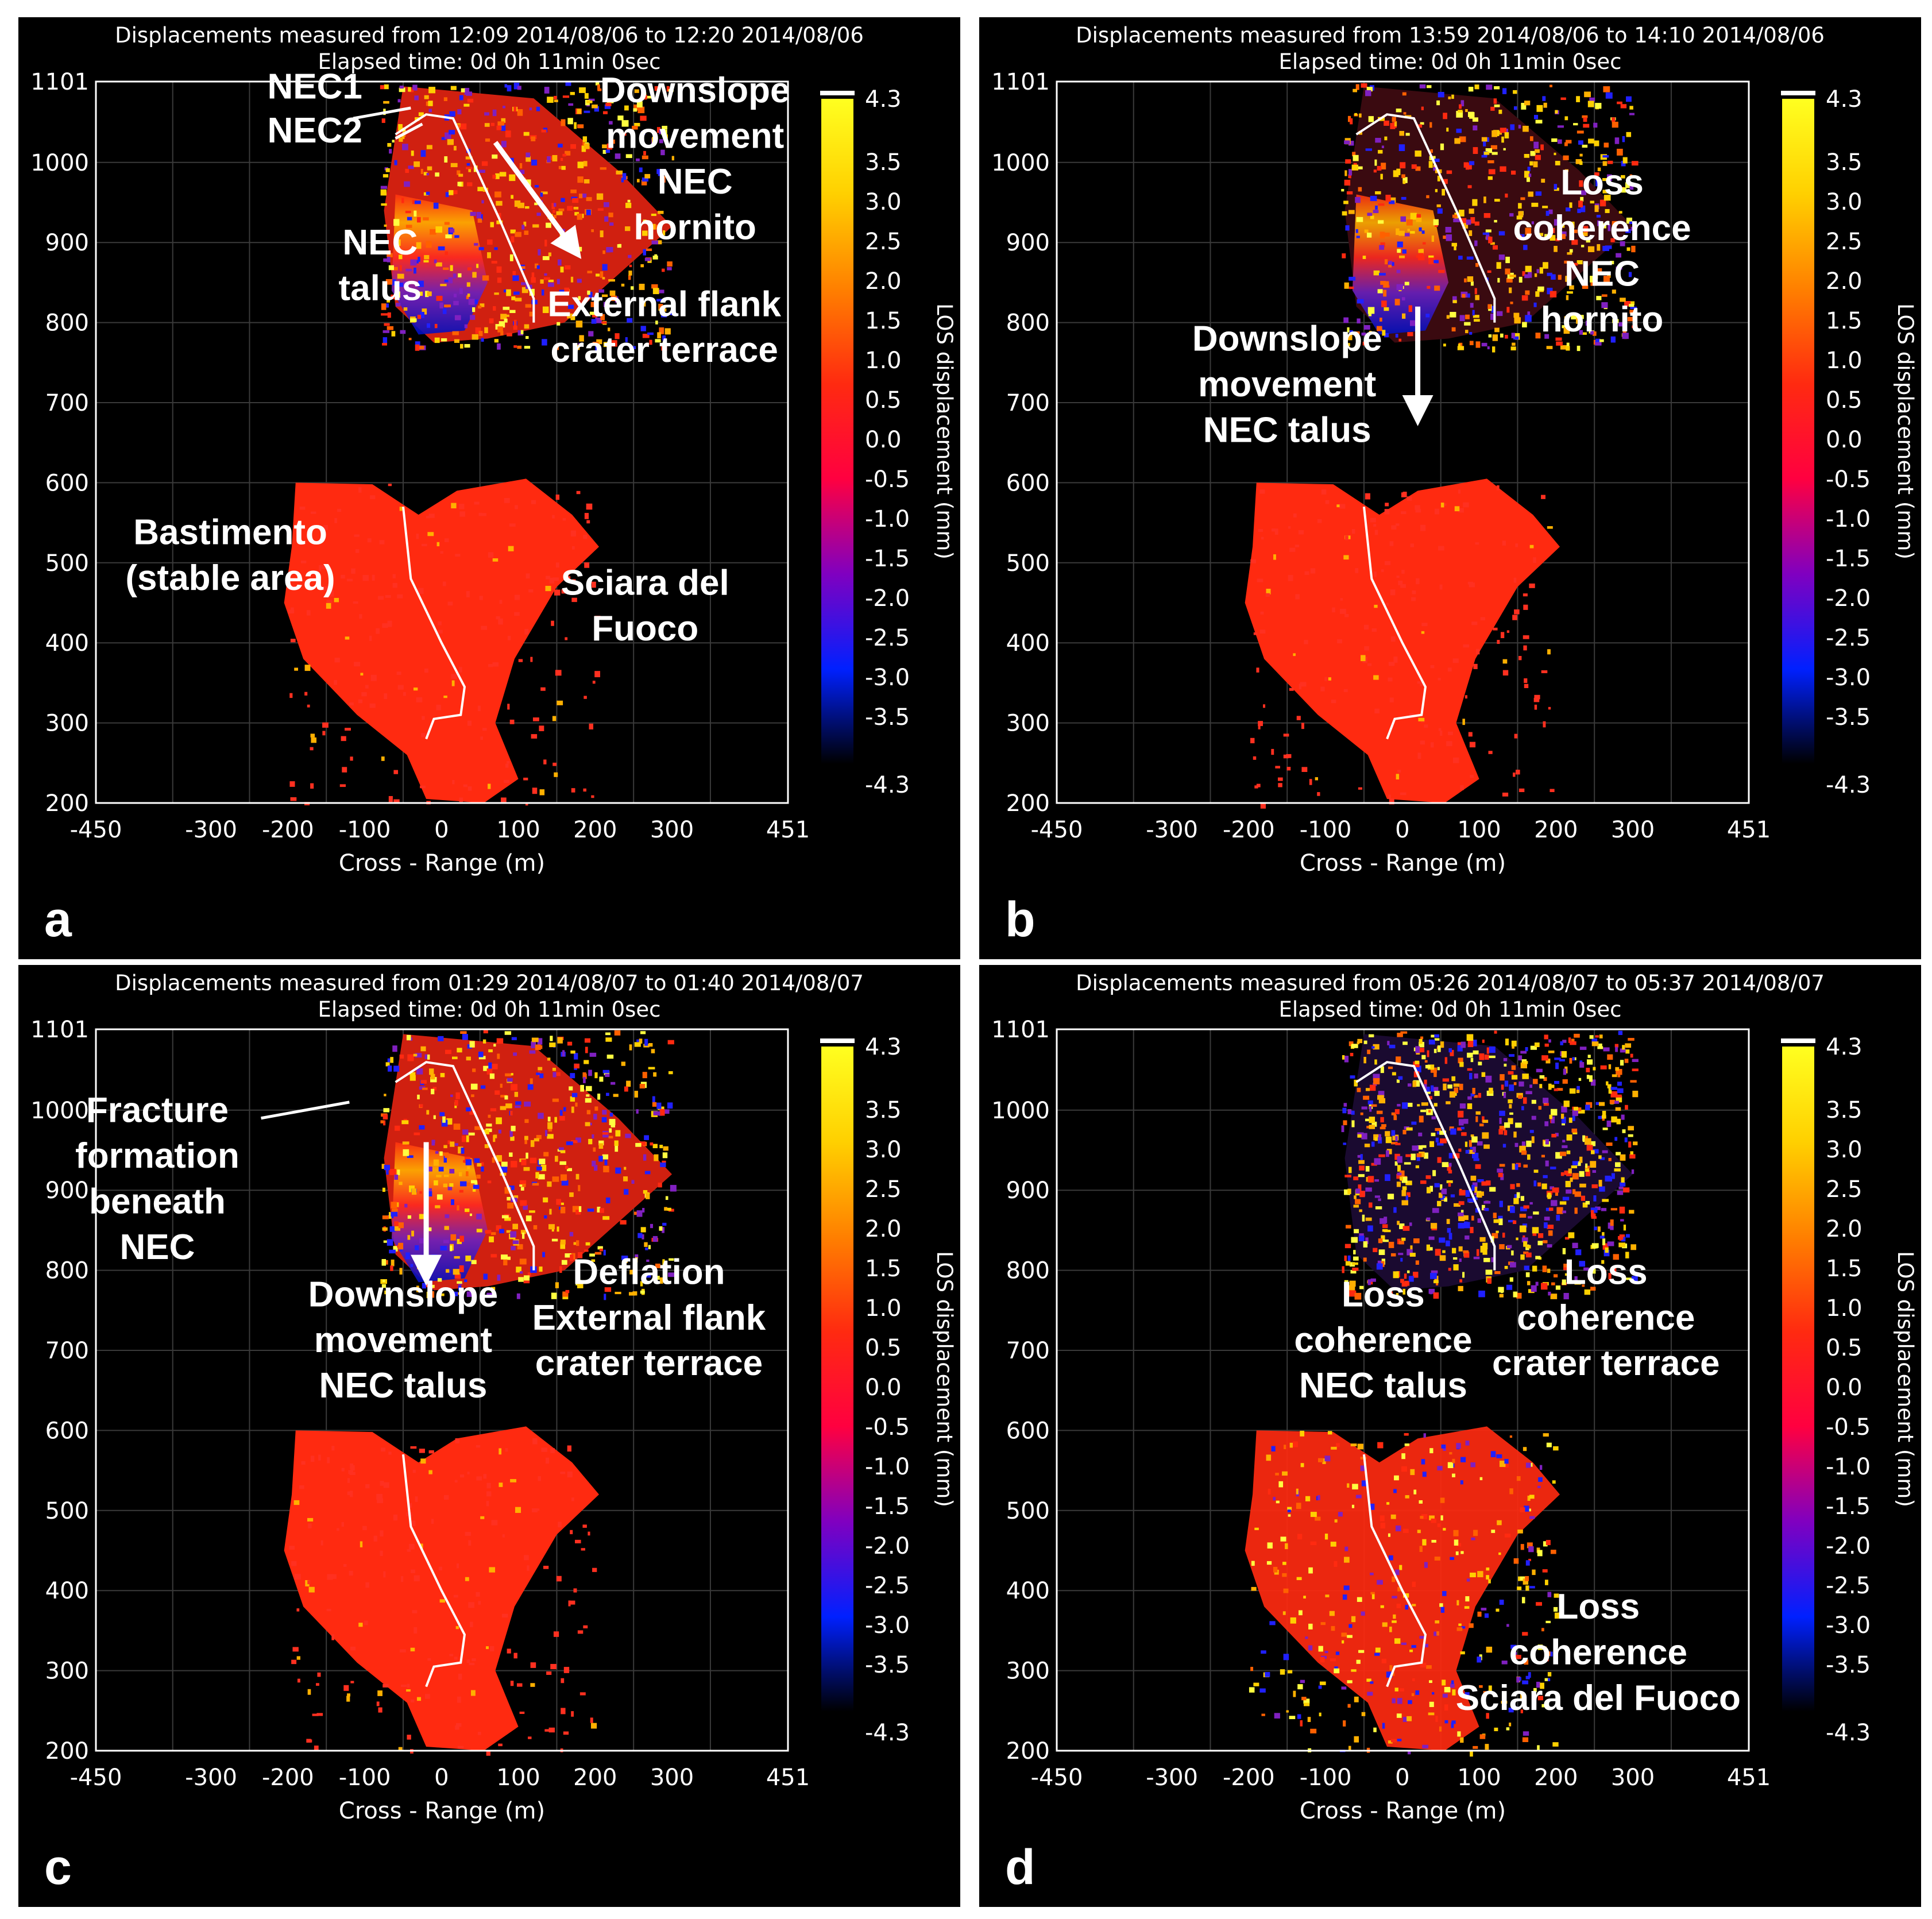 The width and height of the screenshot is (1932, 1919). What do you see at coordinates (380, 242) in the screenshot?
I see `annotation-text: NEC` at bounding box center [380, 242].